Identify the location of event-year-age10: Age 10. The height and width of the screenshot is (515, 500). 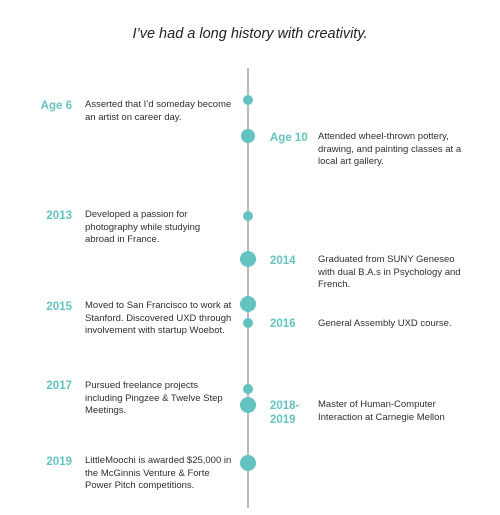
(289, 138).